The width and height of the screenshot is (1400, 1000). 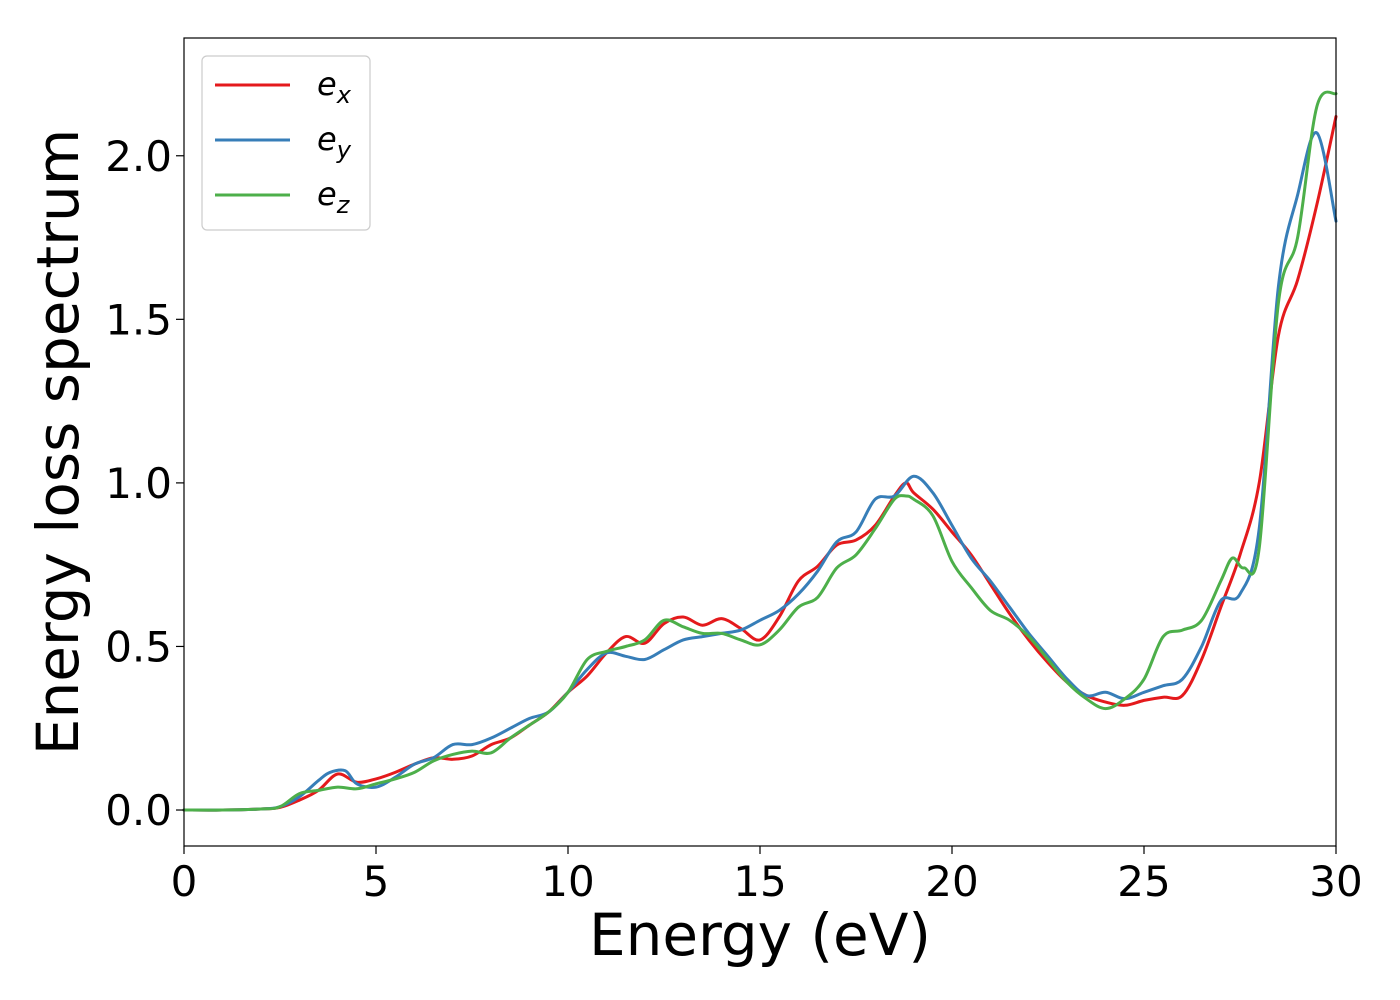 I want to click on y-tick-label: 1.0, so click(x=138, y=483).